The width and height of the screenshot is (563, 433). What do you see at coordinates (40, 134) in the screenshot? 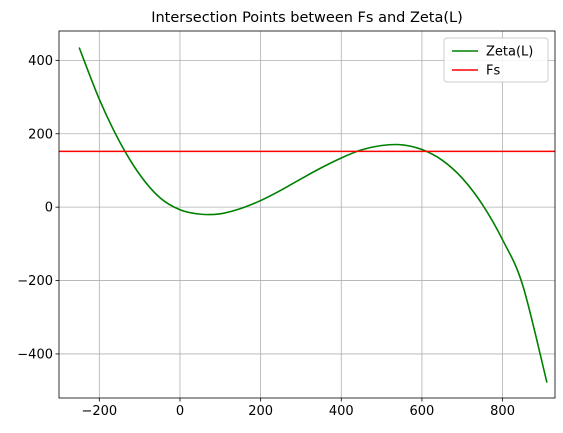
I see `y-tick-label: 200` at bounding box center [40, 134].